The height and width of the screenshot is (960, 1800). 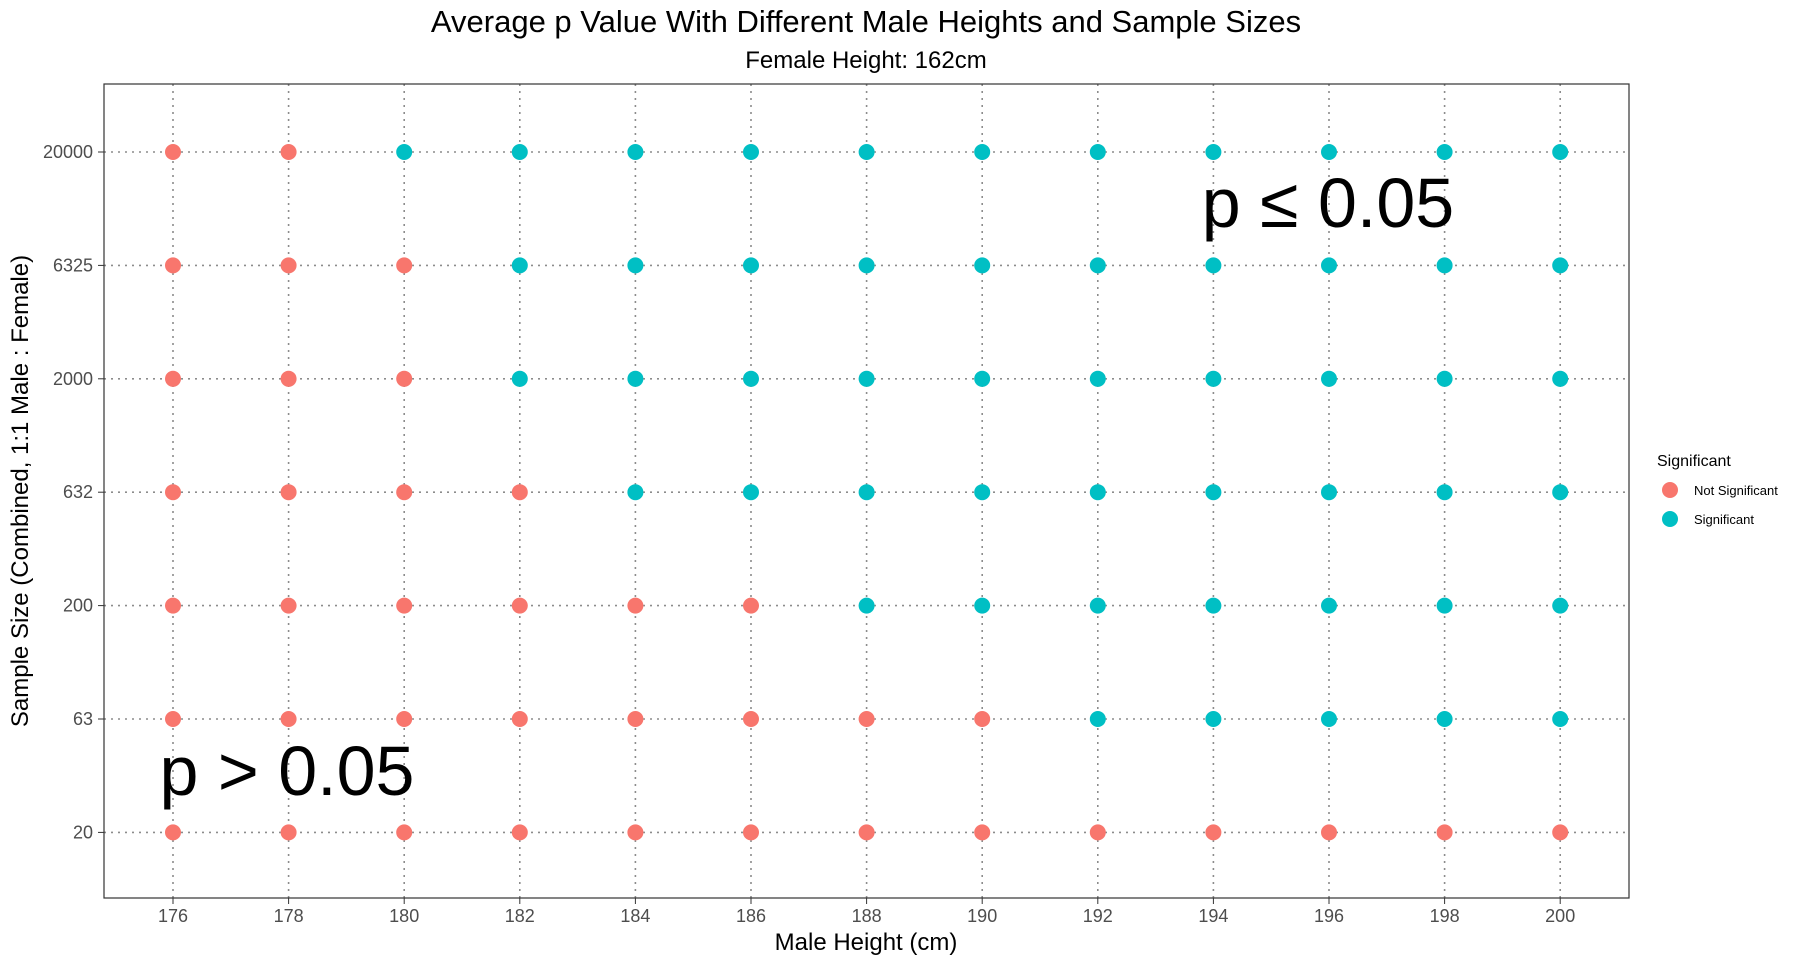 I want to click on x-tick-label: 188, so click(x=867, y=916).